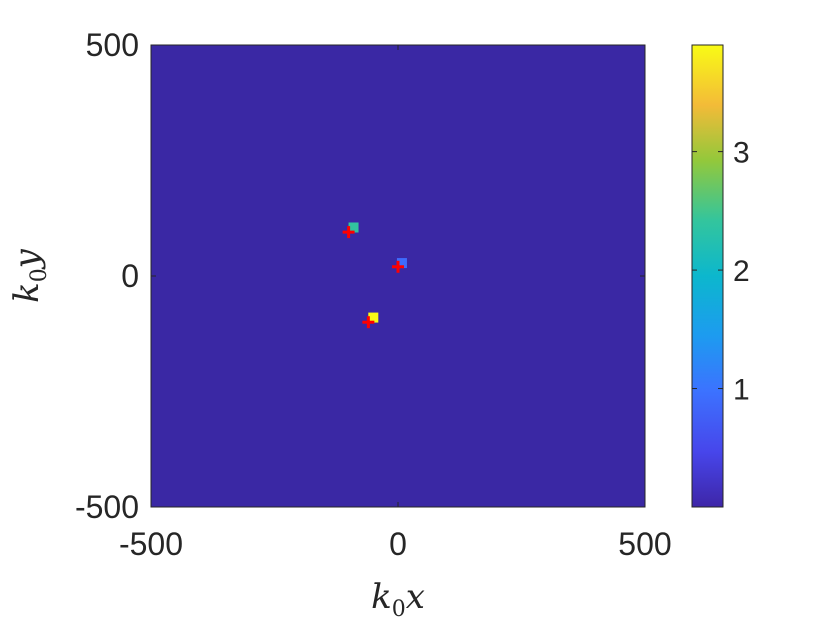  I want to click on colorbar-tick-label: 1, so click(741, 390).